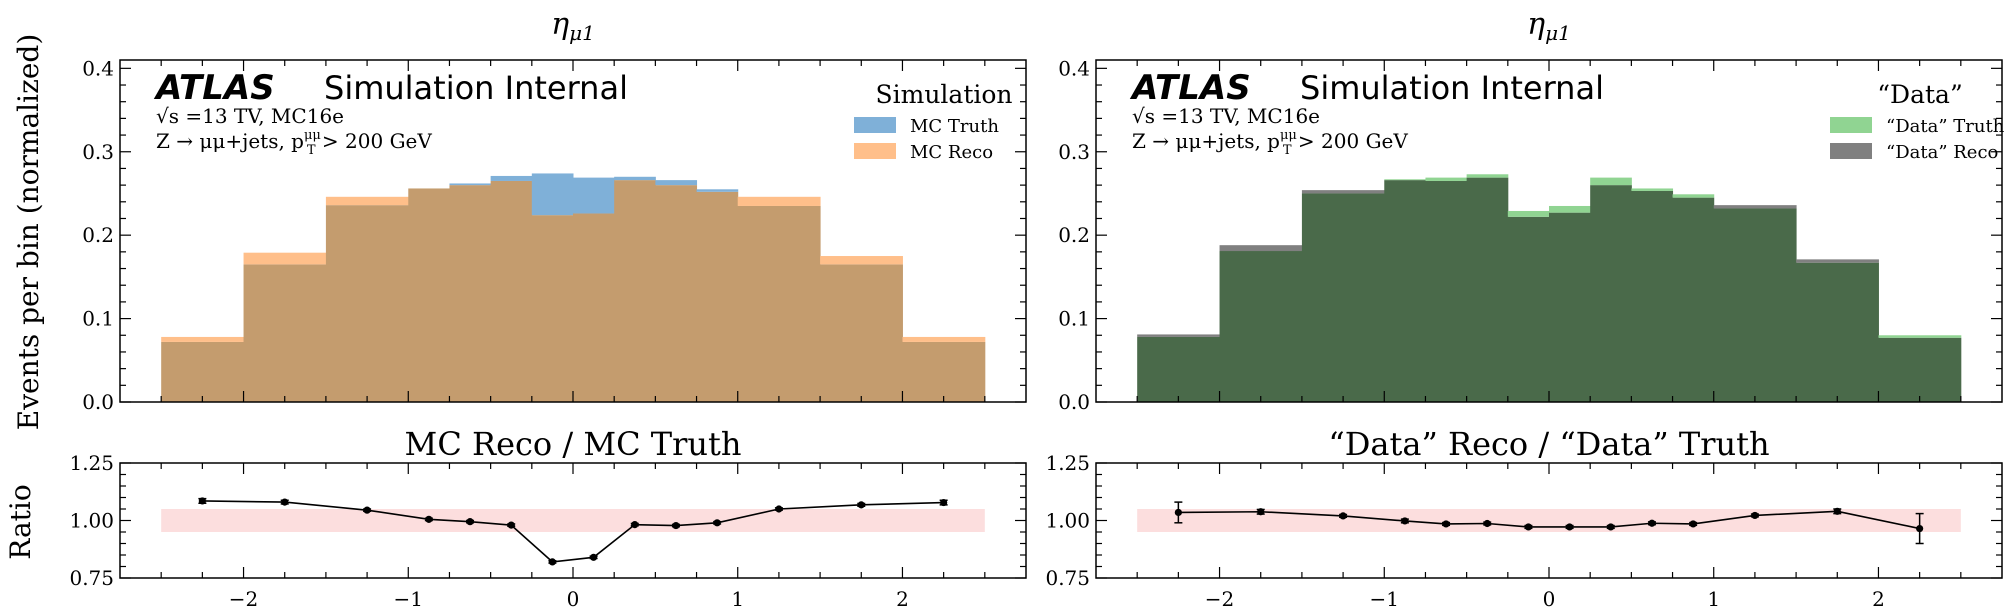 This screenshot has width=2011, height=611. Describe the element at coordinates (951, 152) in the screenshot. I see `legend-label: MC Reco` at that location.